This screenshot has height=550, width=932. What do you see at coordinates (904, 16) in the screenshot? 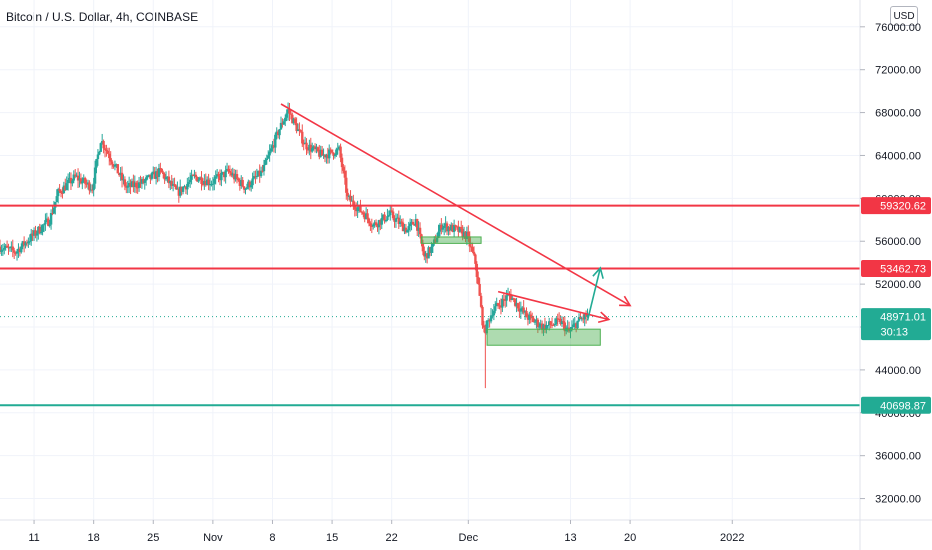
I see `currency-button: USD` at bounding box center [904, 16].